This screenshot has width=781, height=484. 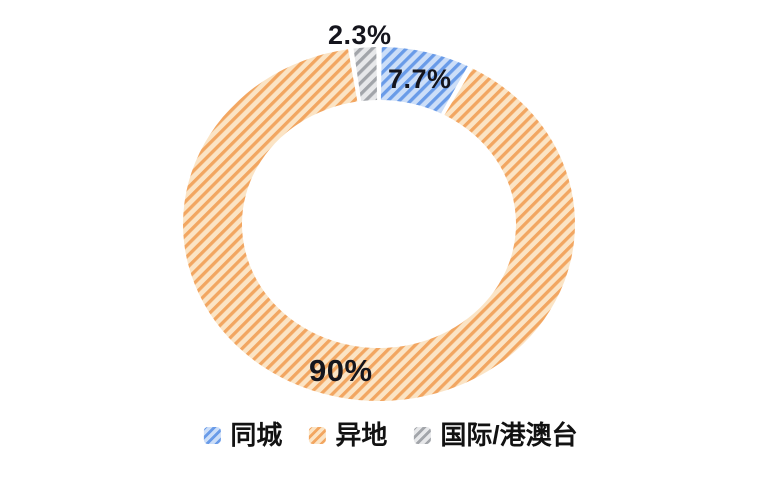 What do you see at coordinates (509, 435) in the screenshot?
I see `legend-label-international: 国际/港澳台` at bounding box center [509, 435].